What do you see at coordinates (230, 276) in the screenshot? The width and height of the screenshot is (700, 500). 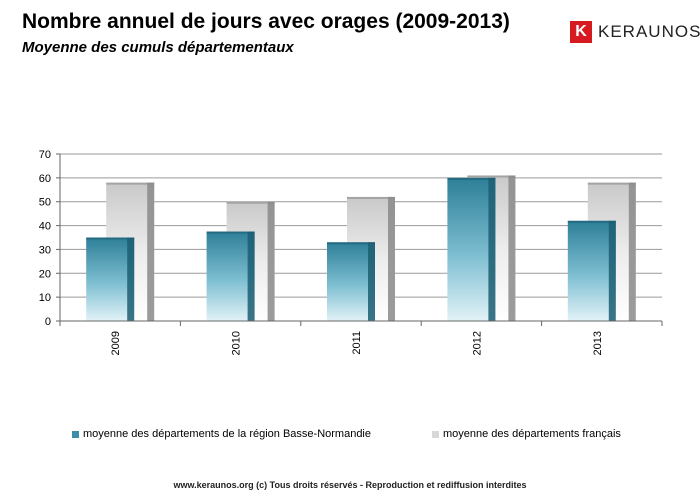 I see `bar-region-2010` at bounding box center [230, 276].